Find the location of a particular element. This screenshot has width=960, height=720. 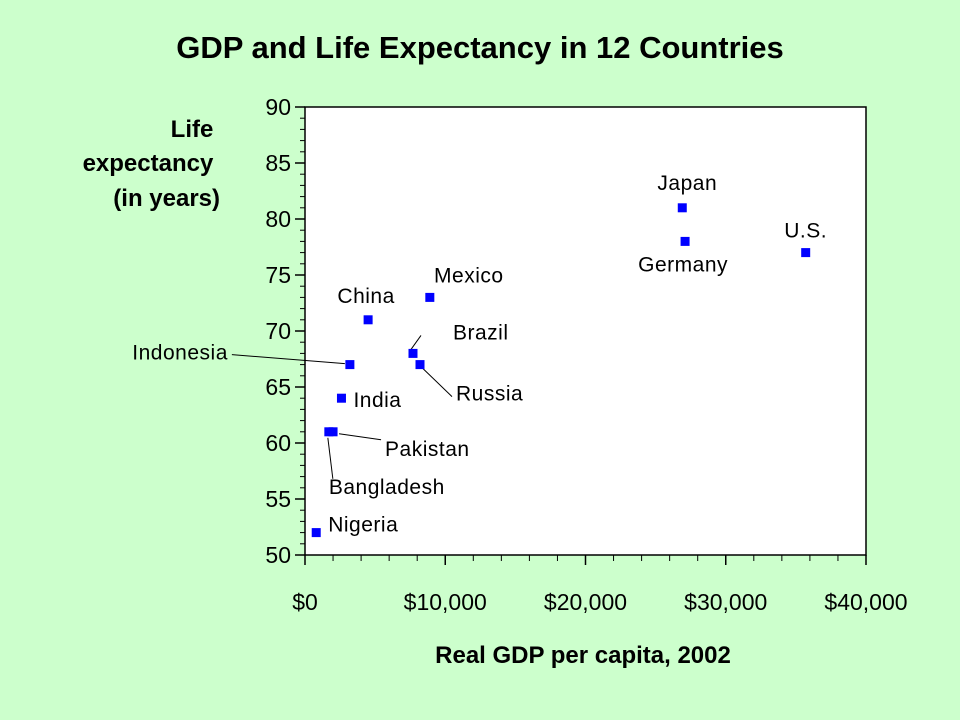

y-tick-label: 90 is located at coordinates (278, 107).